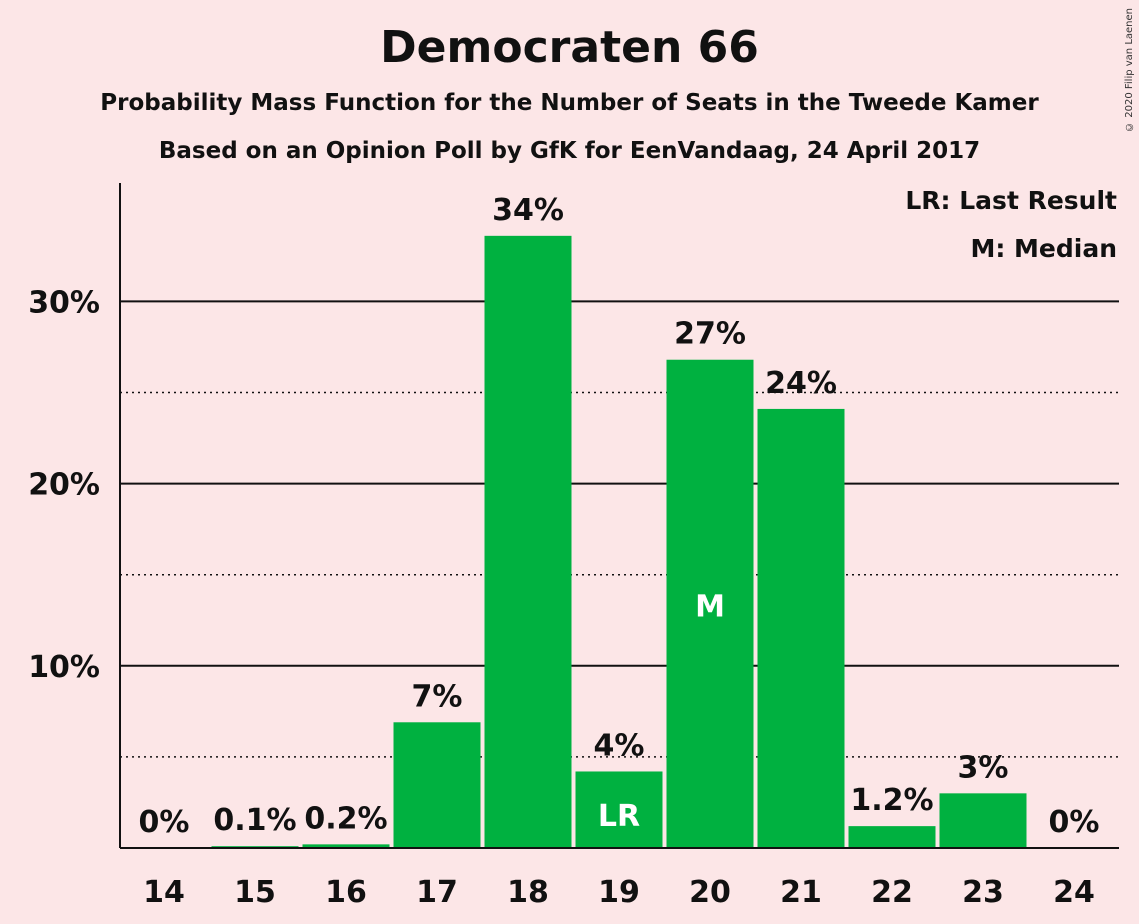  I want to click on x-tick-label: 20, so click(710, 892).